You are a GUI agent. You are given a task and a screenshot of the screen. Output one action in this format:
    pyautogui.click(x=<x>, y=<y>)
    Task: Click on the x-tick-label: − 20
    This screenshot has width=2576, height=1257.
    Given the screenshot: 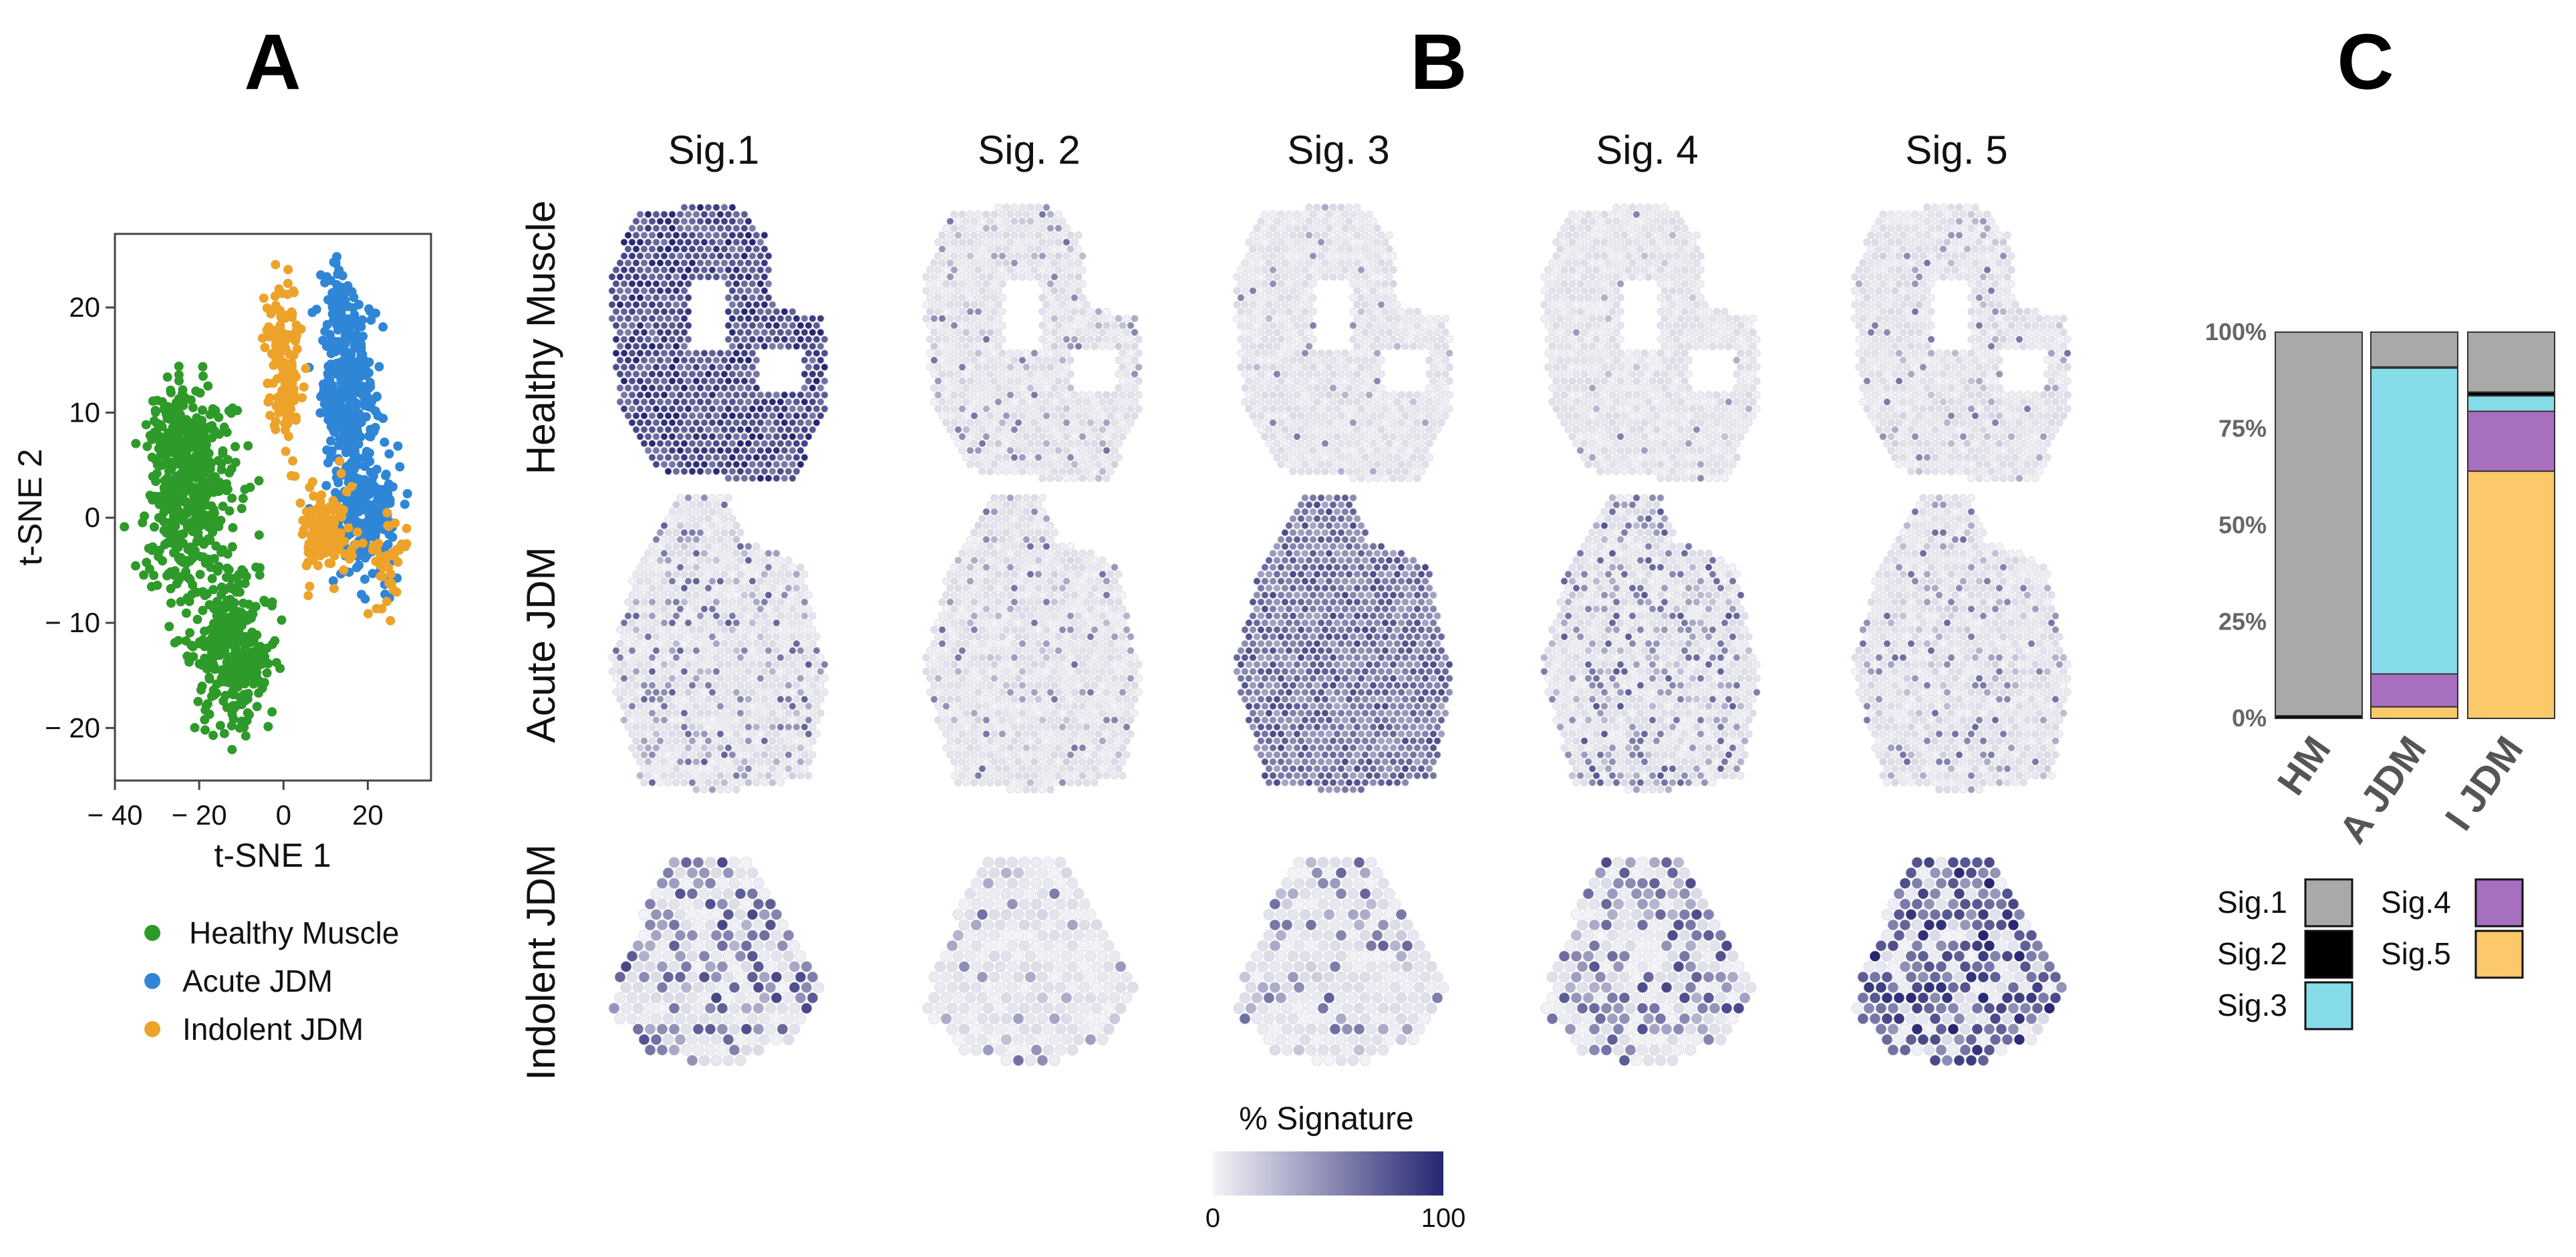 What is the action you would take?
    pyautogui.click(x=199, y=815)
    